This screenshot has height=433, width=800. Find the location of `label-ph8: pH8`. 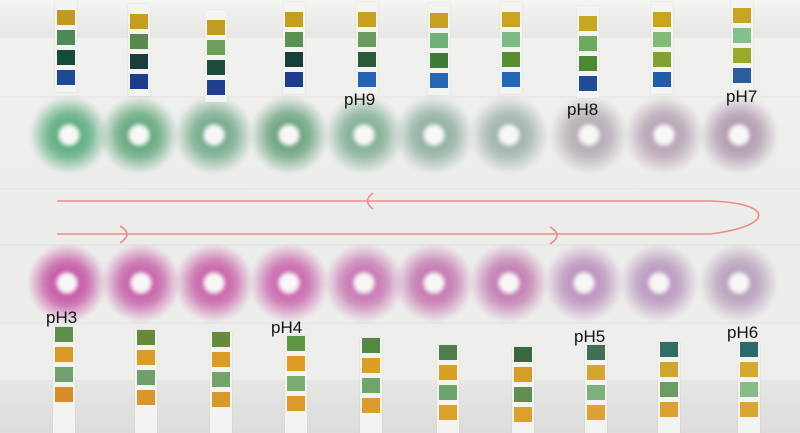

label-ph8: pH8 is located at coordinates (583, 109).